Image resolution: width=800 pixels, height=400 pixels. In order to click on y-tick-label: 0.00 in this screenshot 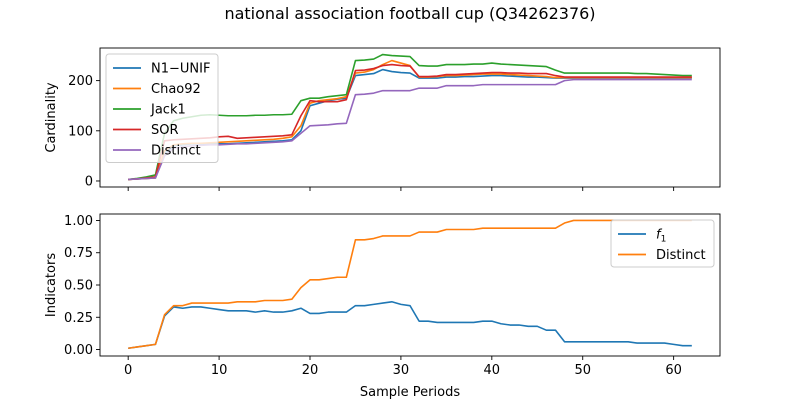, I will do `click(78, 350)`.